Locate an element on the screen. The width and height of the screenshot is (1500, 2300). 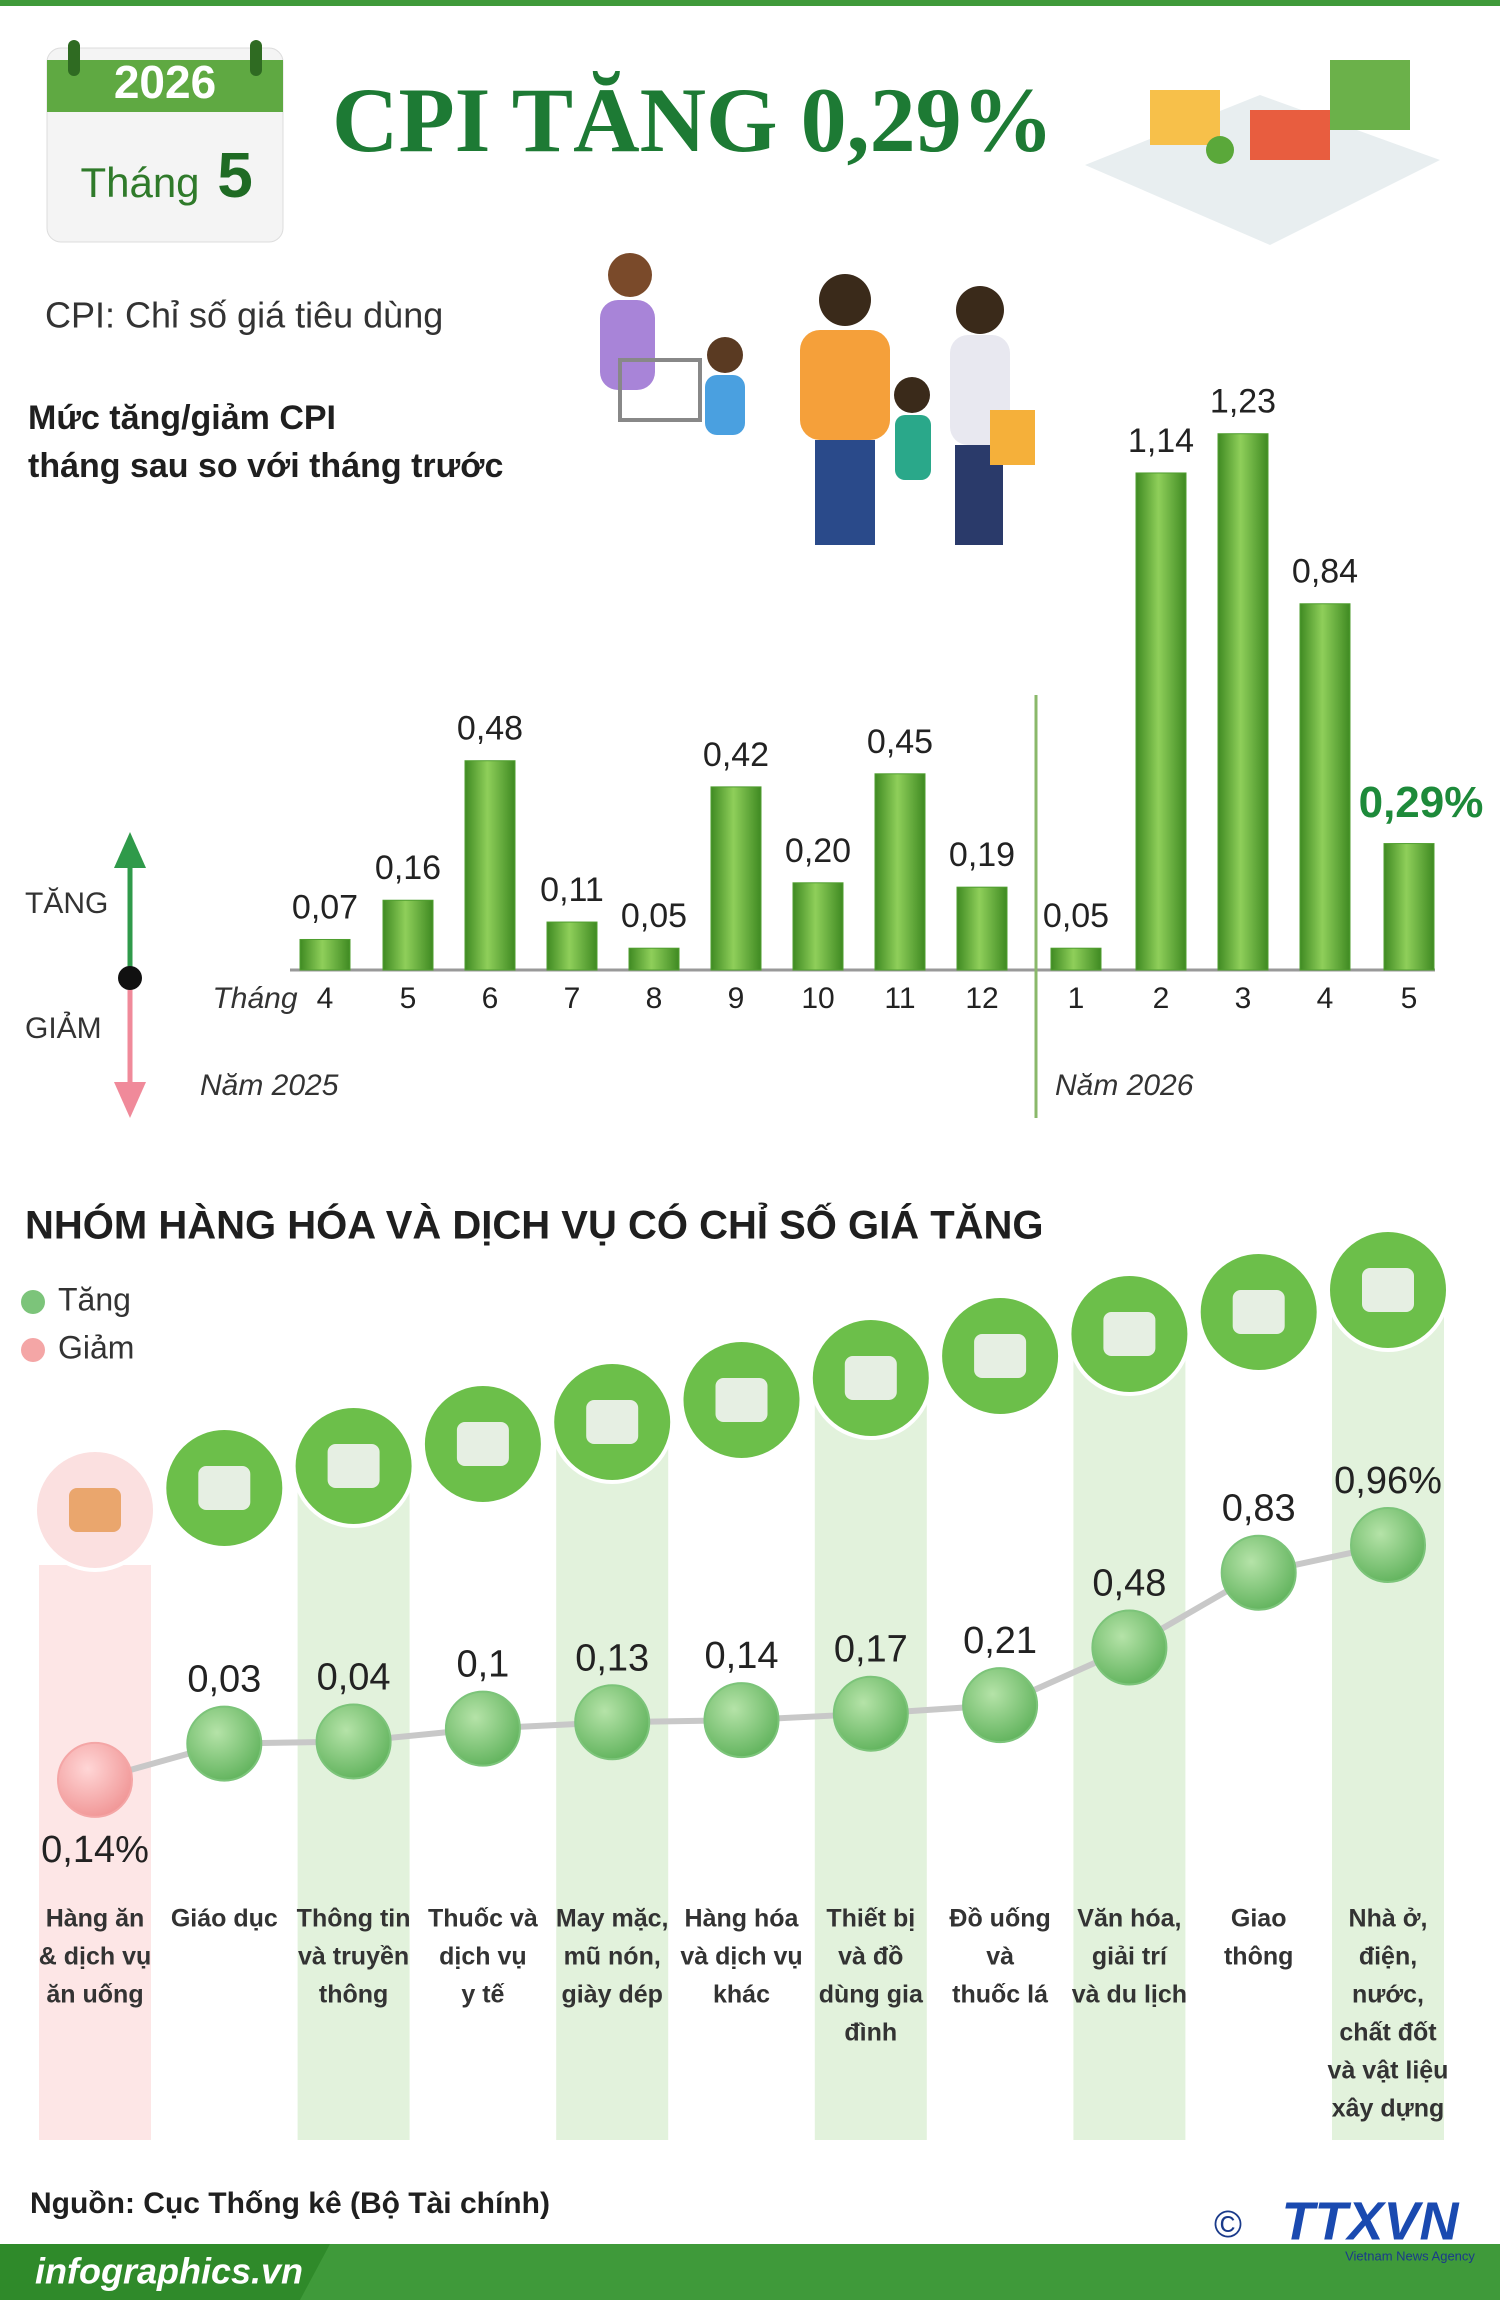
category-label: khác is located at coordinates (741, 1995).